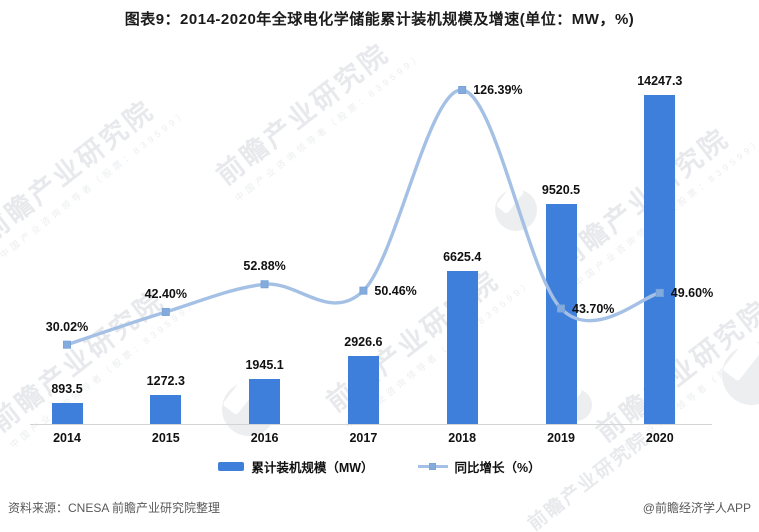 The width and height of the screenshot is (759, 532). What do you see at coordinates (264, 365) in the screenshot?
I see `bar-value-label: 1945.1` at bounding box center [264, 365].